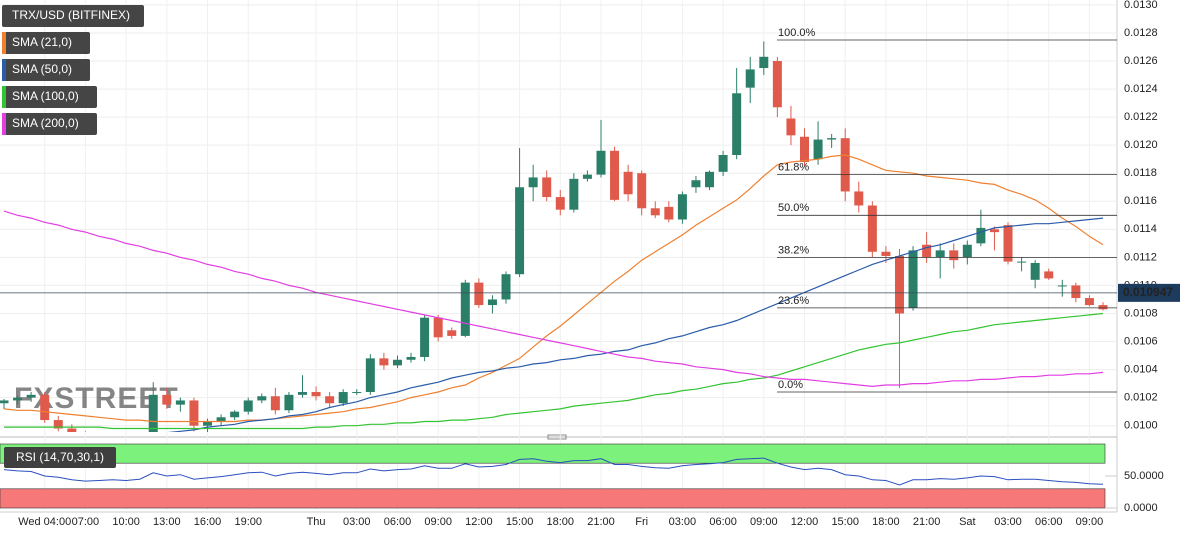 This screenshot has height=536, width=1194. I want to click on y-tick-label: 0.0108, so click(1141, 313).